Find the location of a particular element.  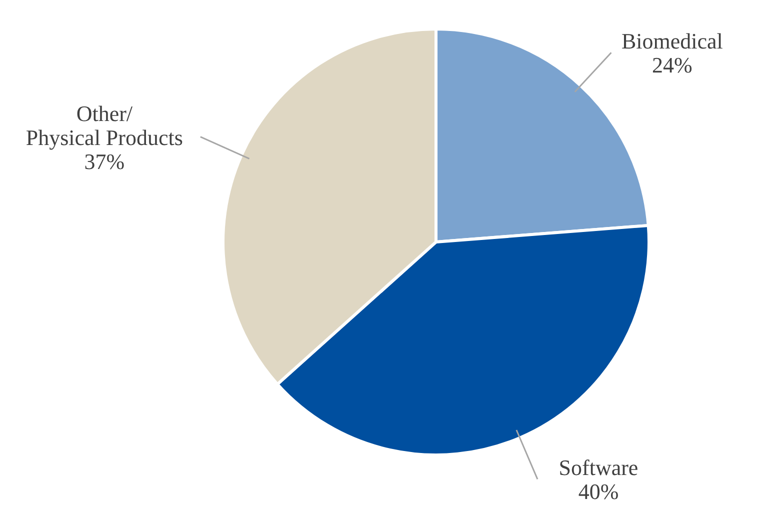

data-label: 24% is located at coordinates (672, 65).